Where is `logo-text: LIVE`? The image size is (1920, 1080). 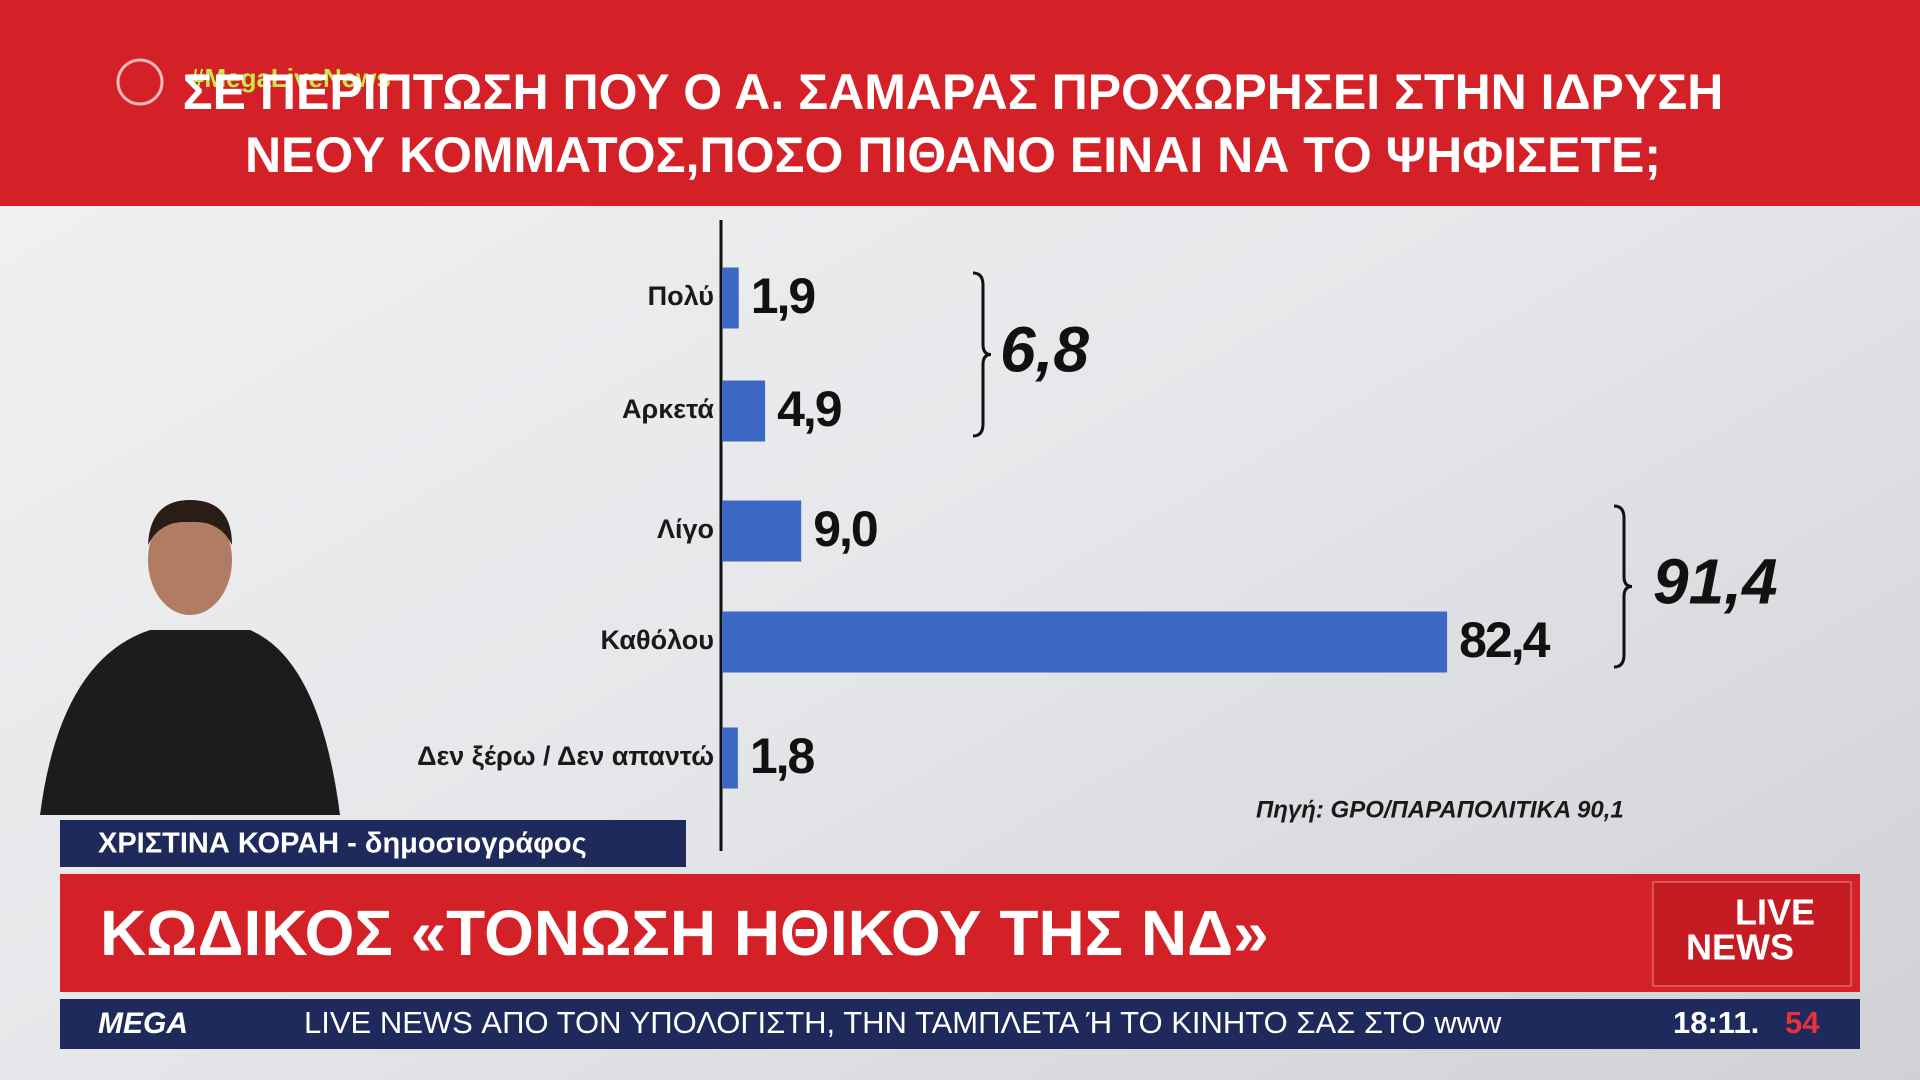 logo-text: LIVE is located at coordinates (1775, 912).